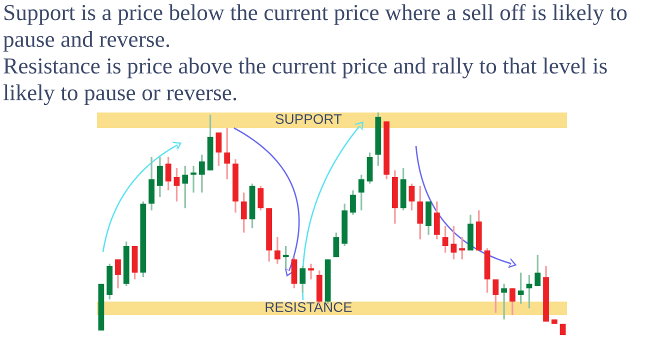  Describe the element at coordinates (305, 82) in the screenshot. I see `chart-subtitle: Resistance is price above the current price and rally to that level is likely to pause or reverse.` at that location.